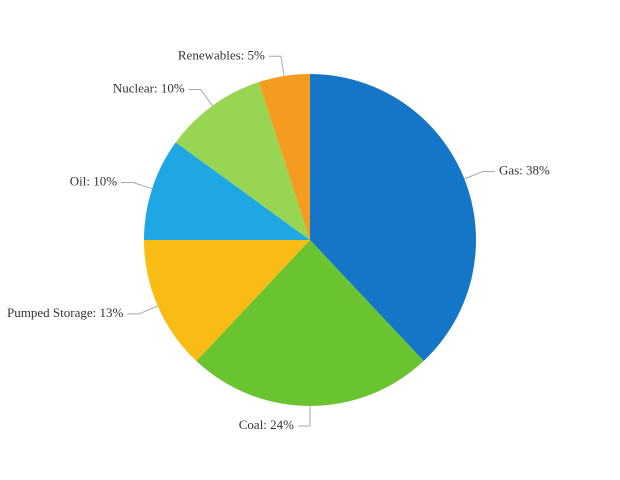  I want to click on slice-label: Oil: 10%, so click(93, 181).